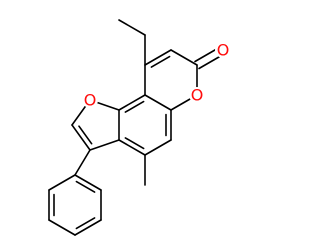 Image resolution: width=320 pixels, height=250 pixels. I want to click on pyran-oxygen: O, so click(197, 95).